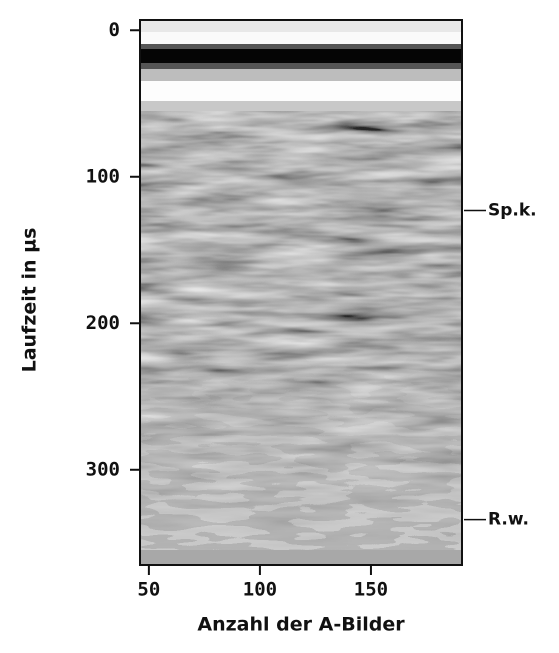 The width and height of the screenshot is (559, 653). What do you see at coordinates (103, 176) in the screenshot?
I see `y-tick-label: 100` at bounding box center [103, 176].